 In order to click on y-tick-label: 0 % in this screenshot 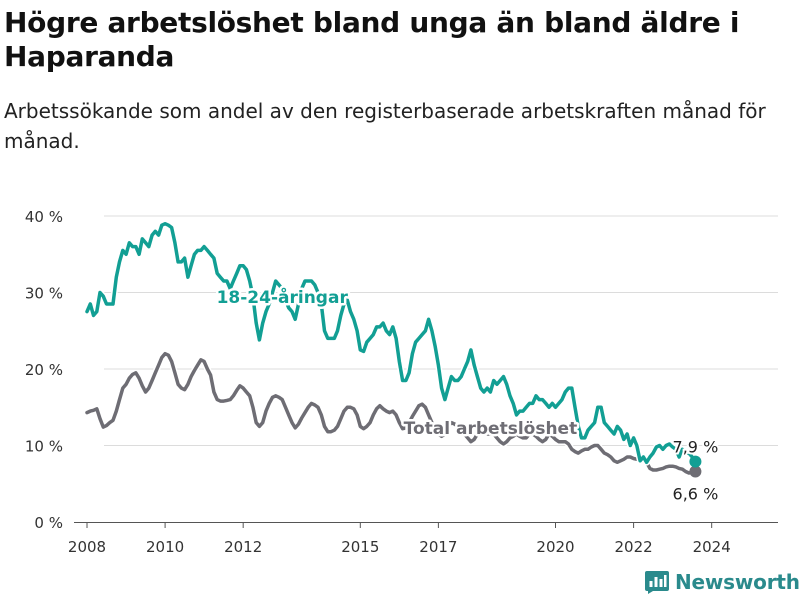, I will do `click(48, 523)`.